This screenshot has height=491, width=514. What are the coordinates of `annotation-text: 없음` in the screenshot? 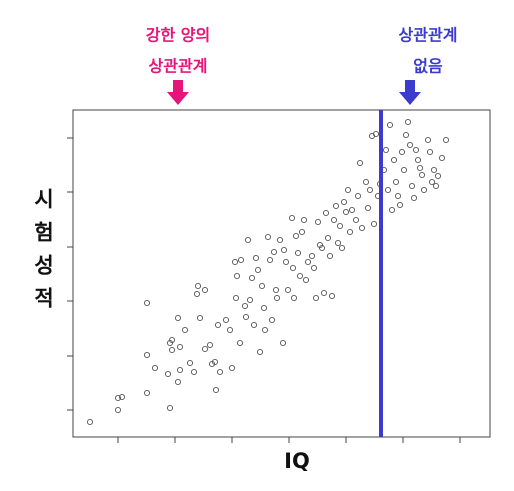 It's located at (428, 66).